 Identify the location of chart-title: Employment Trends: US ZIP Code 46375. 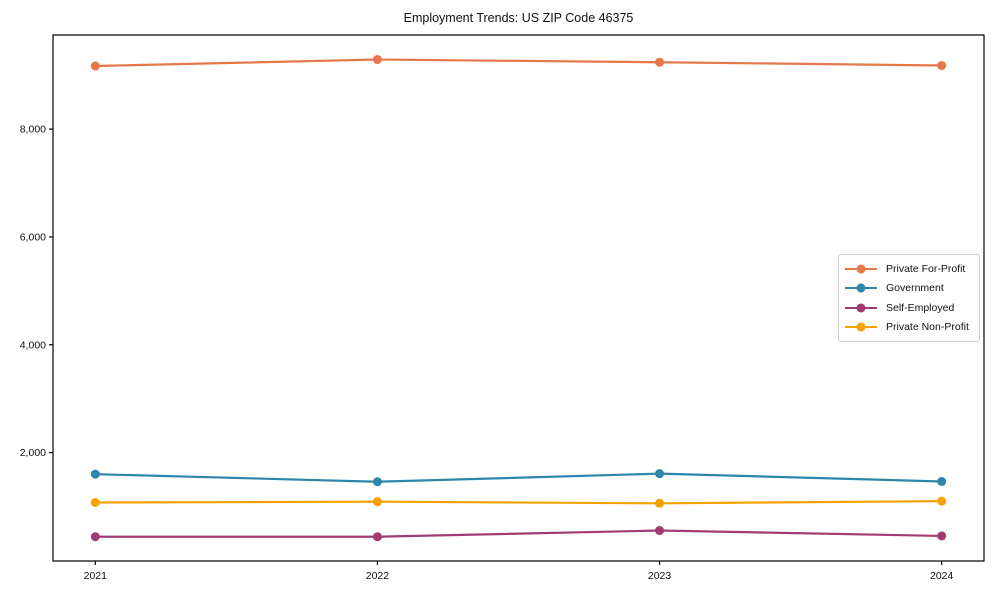
(518, 18).